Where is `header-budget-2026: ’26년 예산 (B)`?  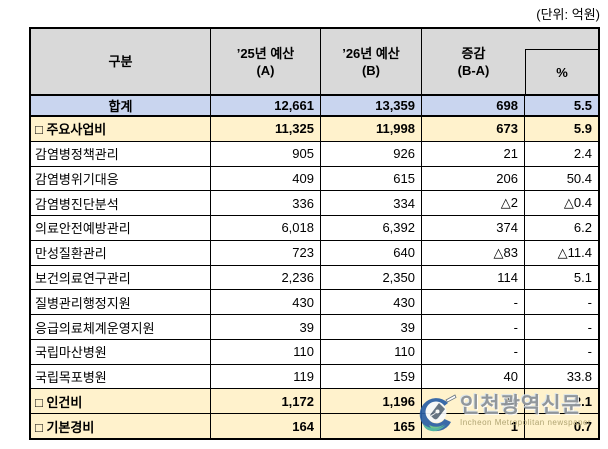 header-budget-2026: ’26년 예산 (B) is located at coordinates (371, 61).